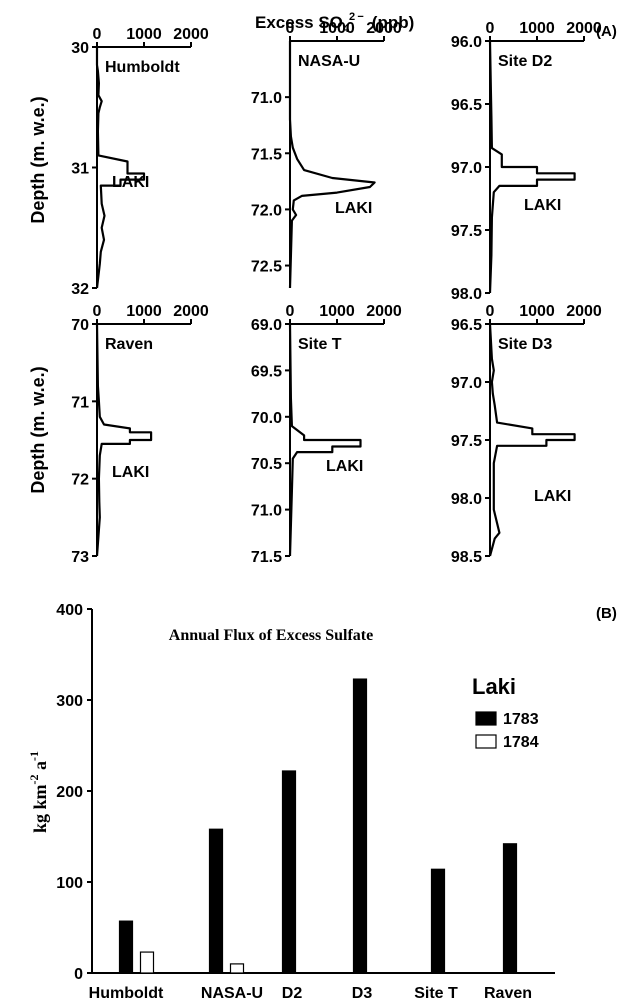  I want to click on category-label-nasa-u: NASA-U, so click(232, 993).